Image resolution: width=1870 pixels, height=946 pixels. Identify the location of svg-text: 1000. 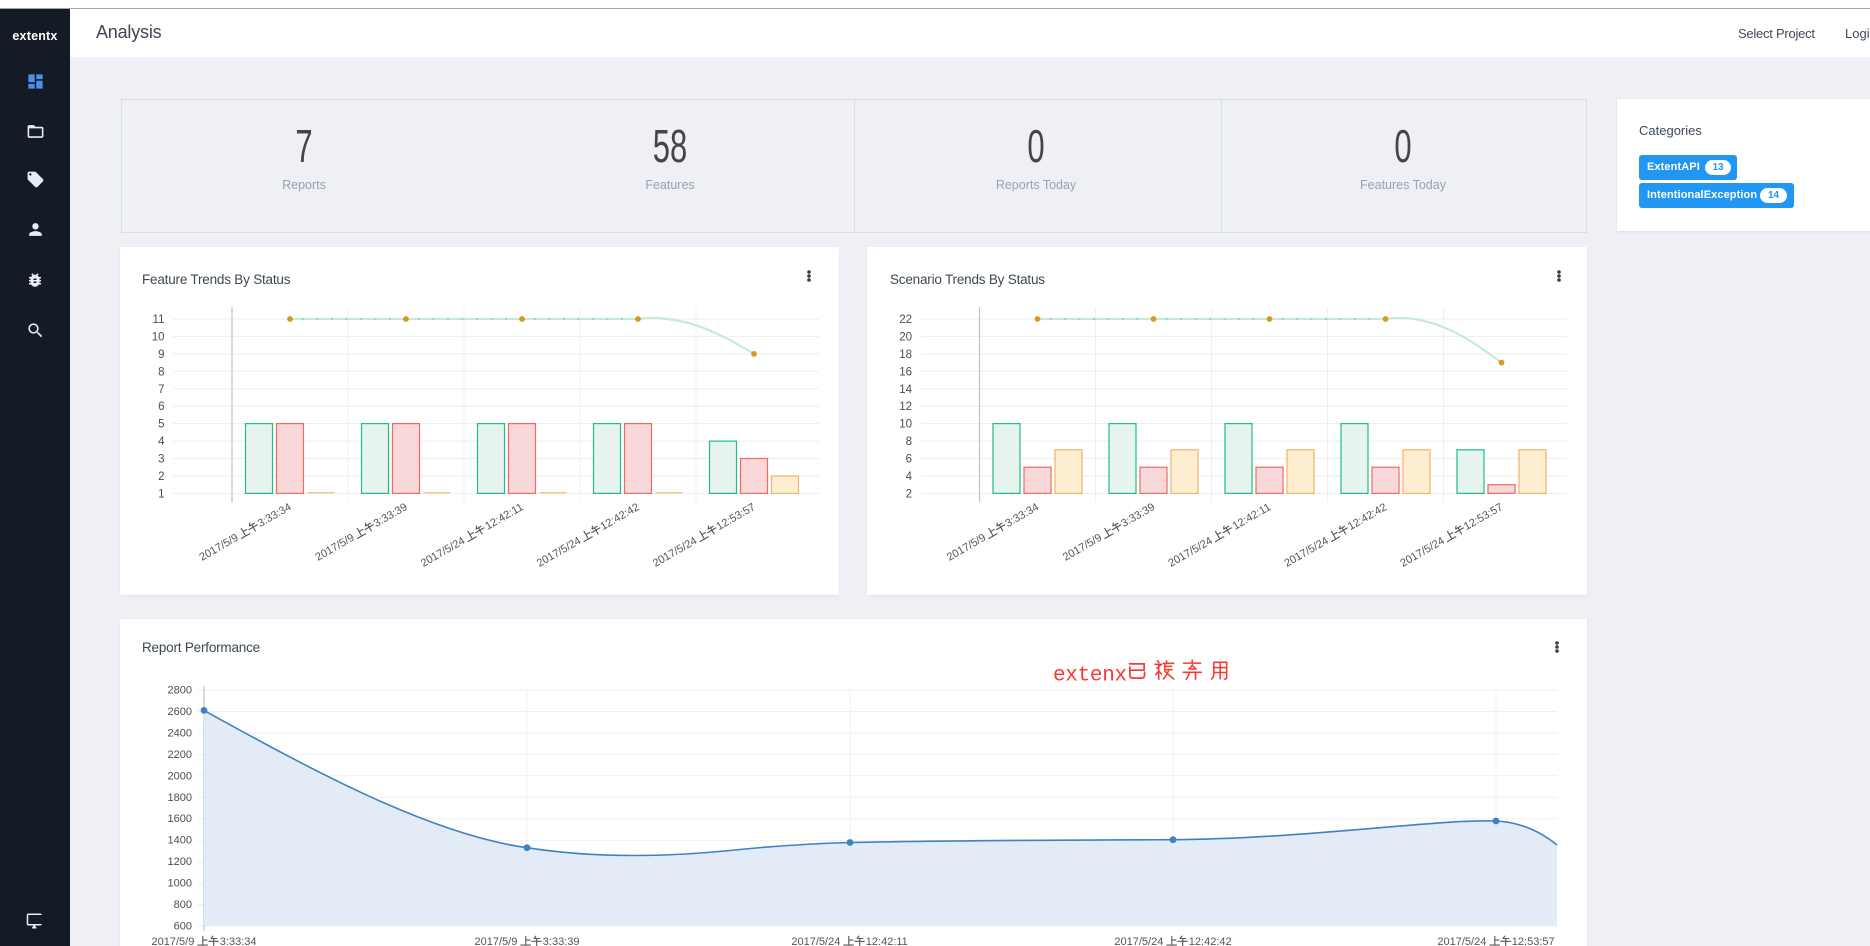
(180, 884).